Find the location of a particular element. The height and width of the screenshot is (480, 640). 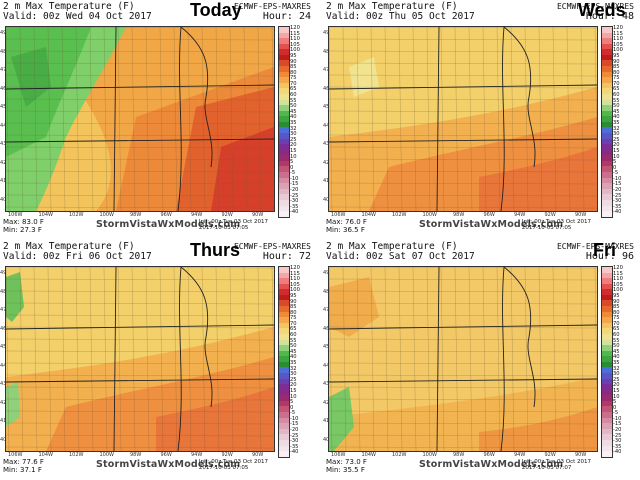

longitude-label: 90W is located at coordinates (258, 215).